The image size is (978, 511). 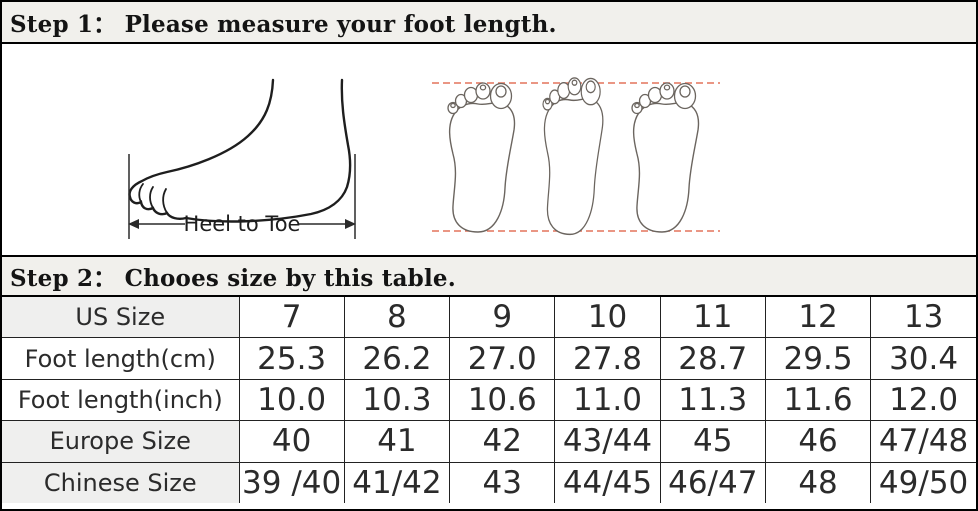 I want to click on row-label-foot-length-cm: Foot length(cm), so click(x=121, y=358).